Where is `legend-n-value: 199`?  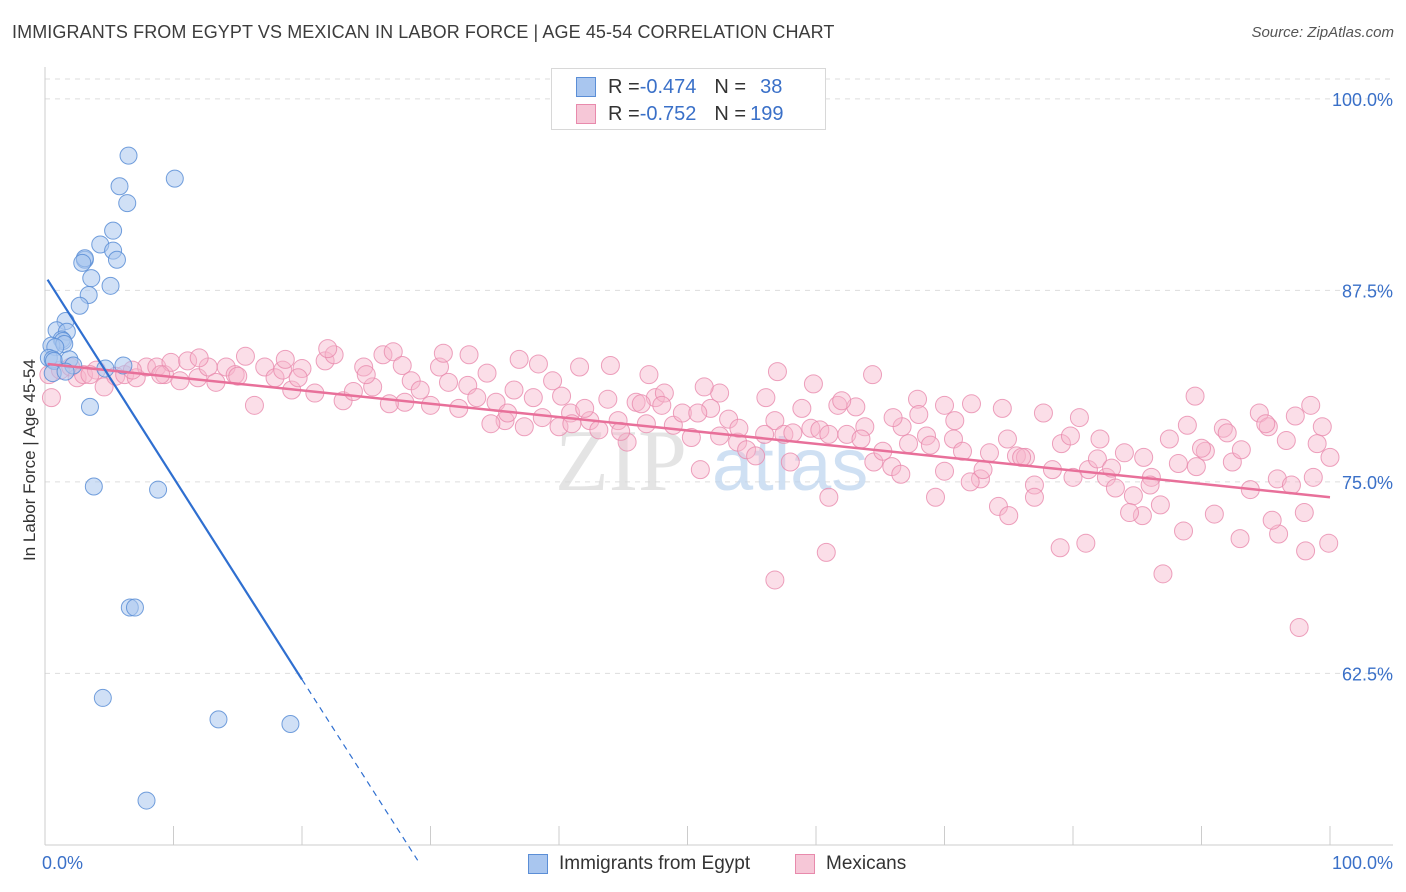
legend-n-value: 199 is located at coordinates (767, 113).